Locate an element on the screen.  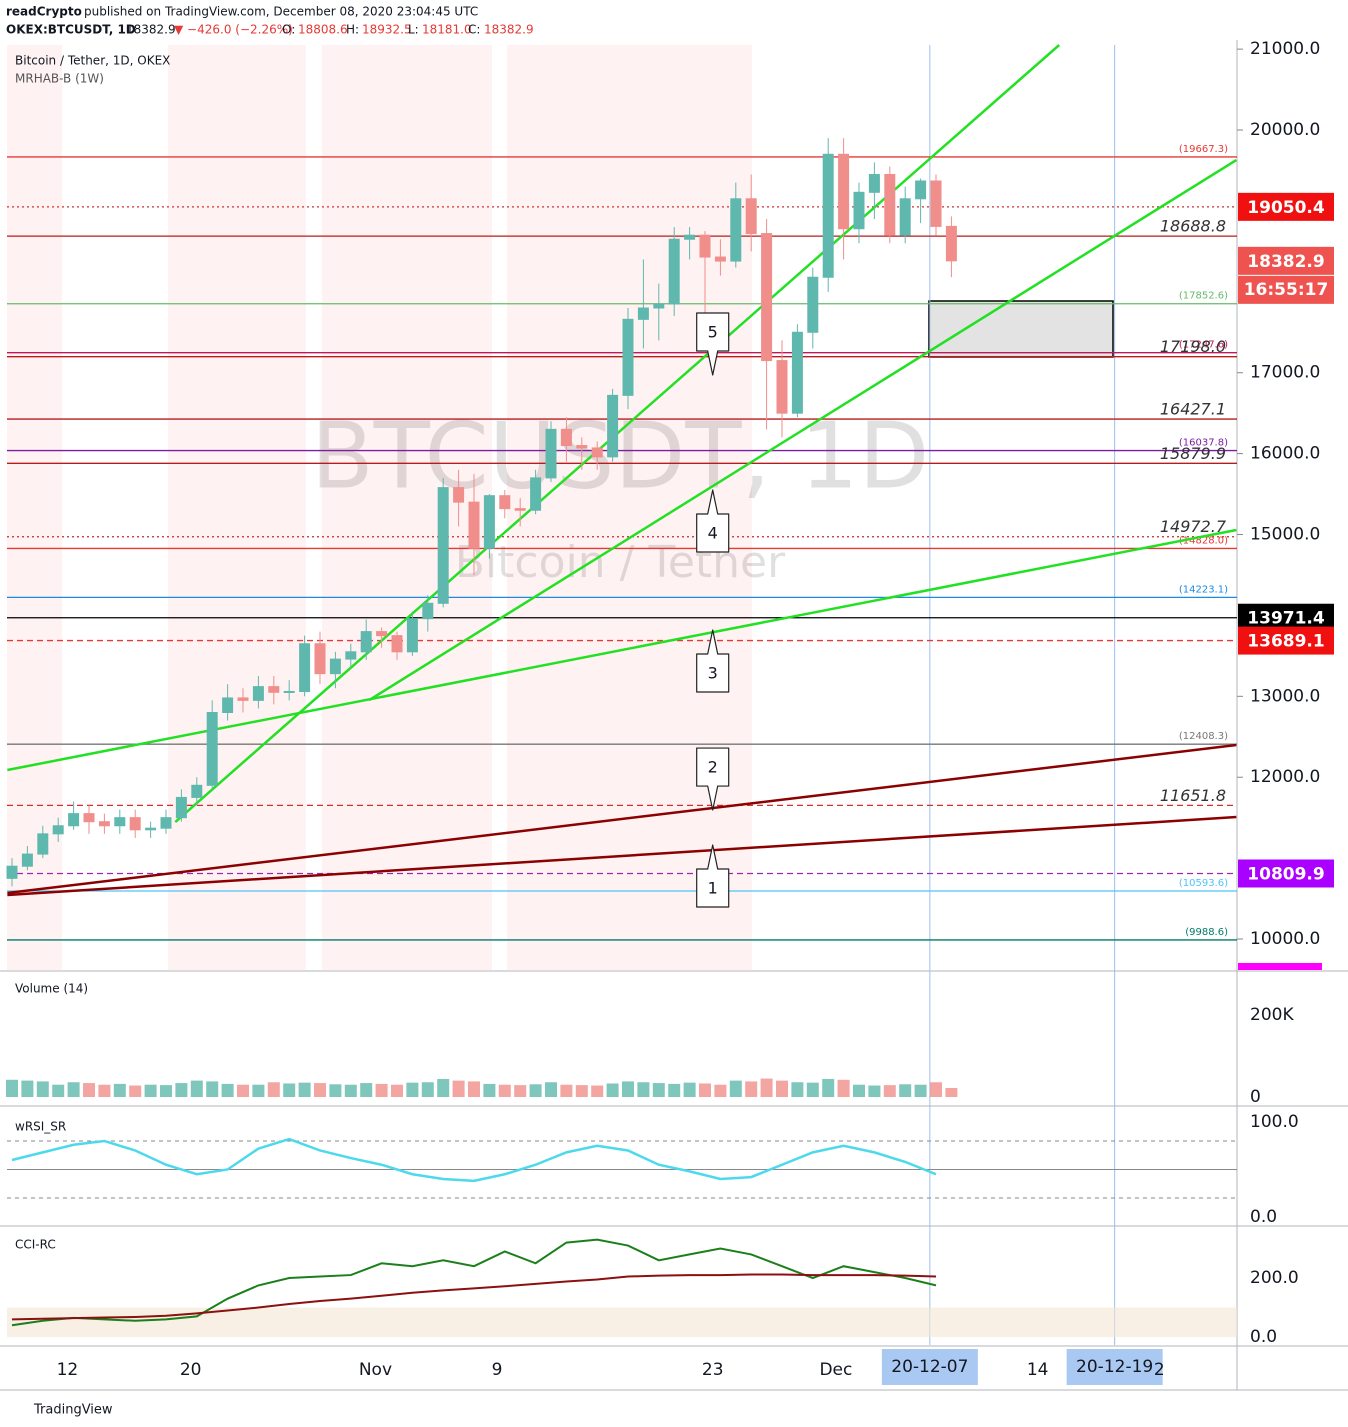
o: 18808.6 is located at coordinates (323, 30).